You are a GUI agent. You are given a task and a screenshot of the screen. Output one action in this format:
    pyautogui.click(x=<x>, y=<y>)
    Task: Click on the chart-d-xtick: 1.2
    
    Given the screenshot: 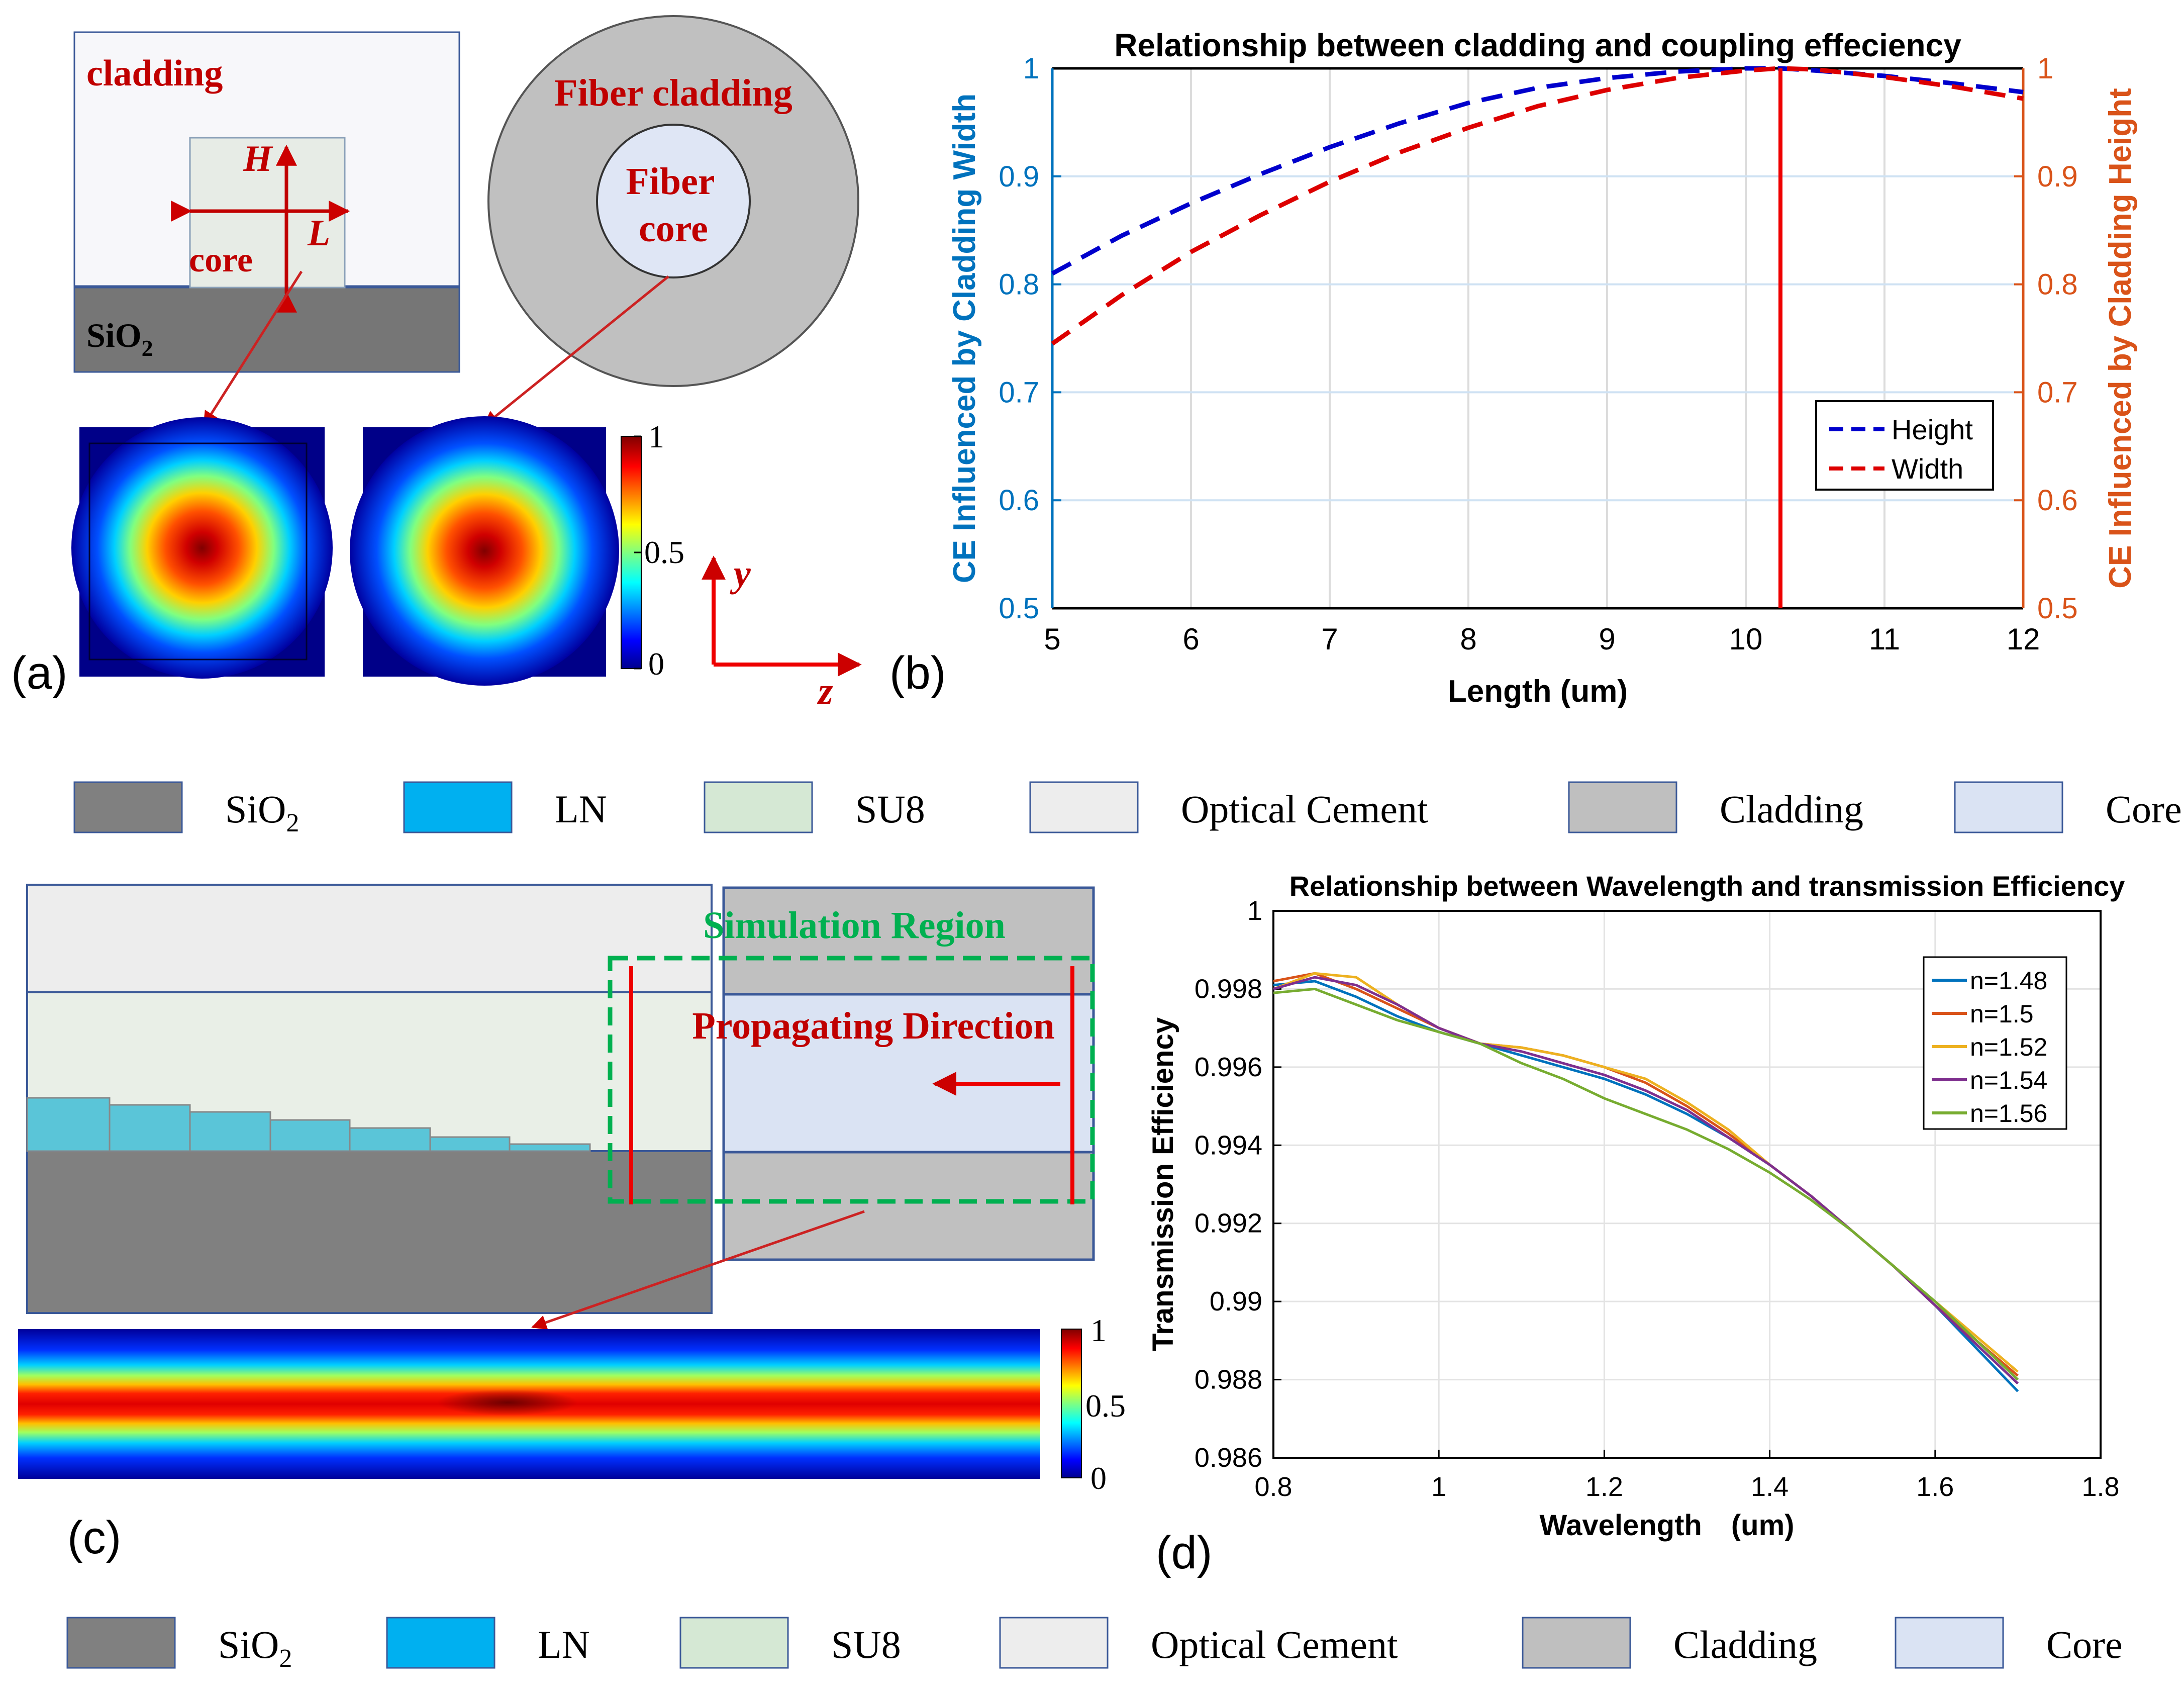 What is the action you would take?
    pyautogui.click(x=1604, y=1487)
    